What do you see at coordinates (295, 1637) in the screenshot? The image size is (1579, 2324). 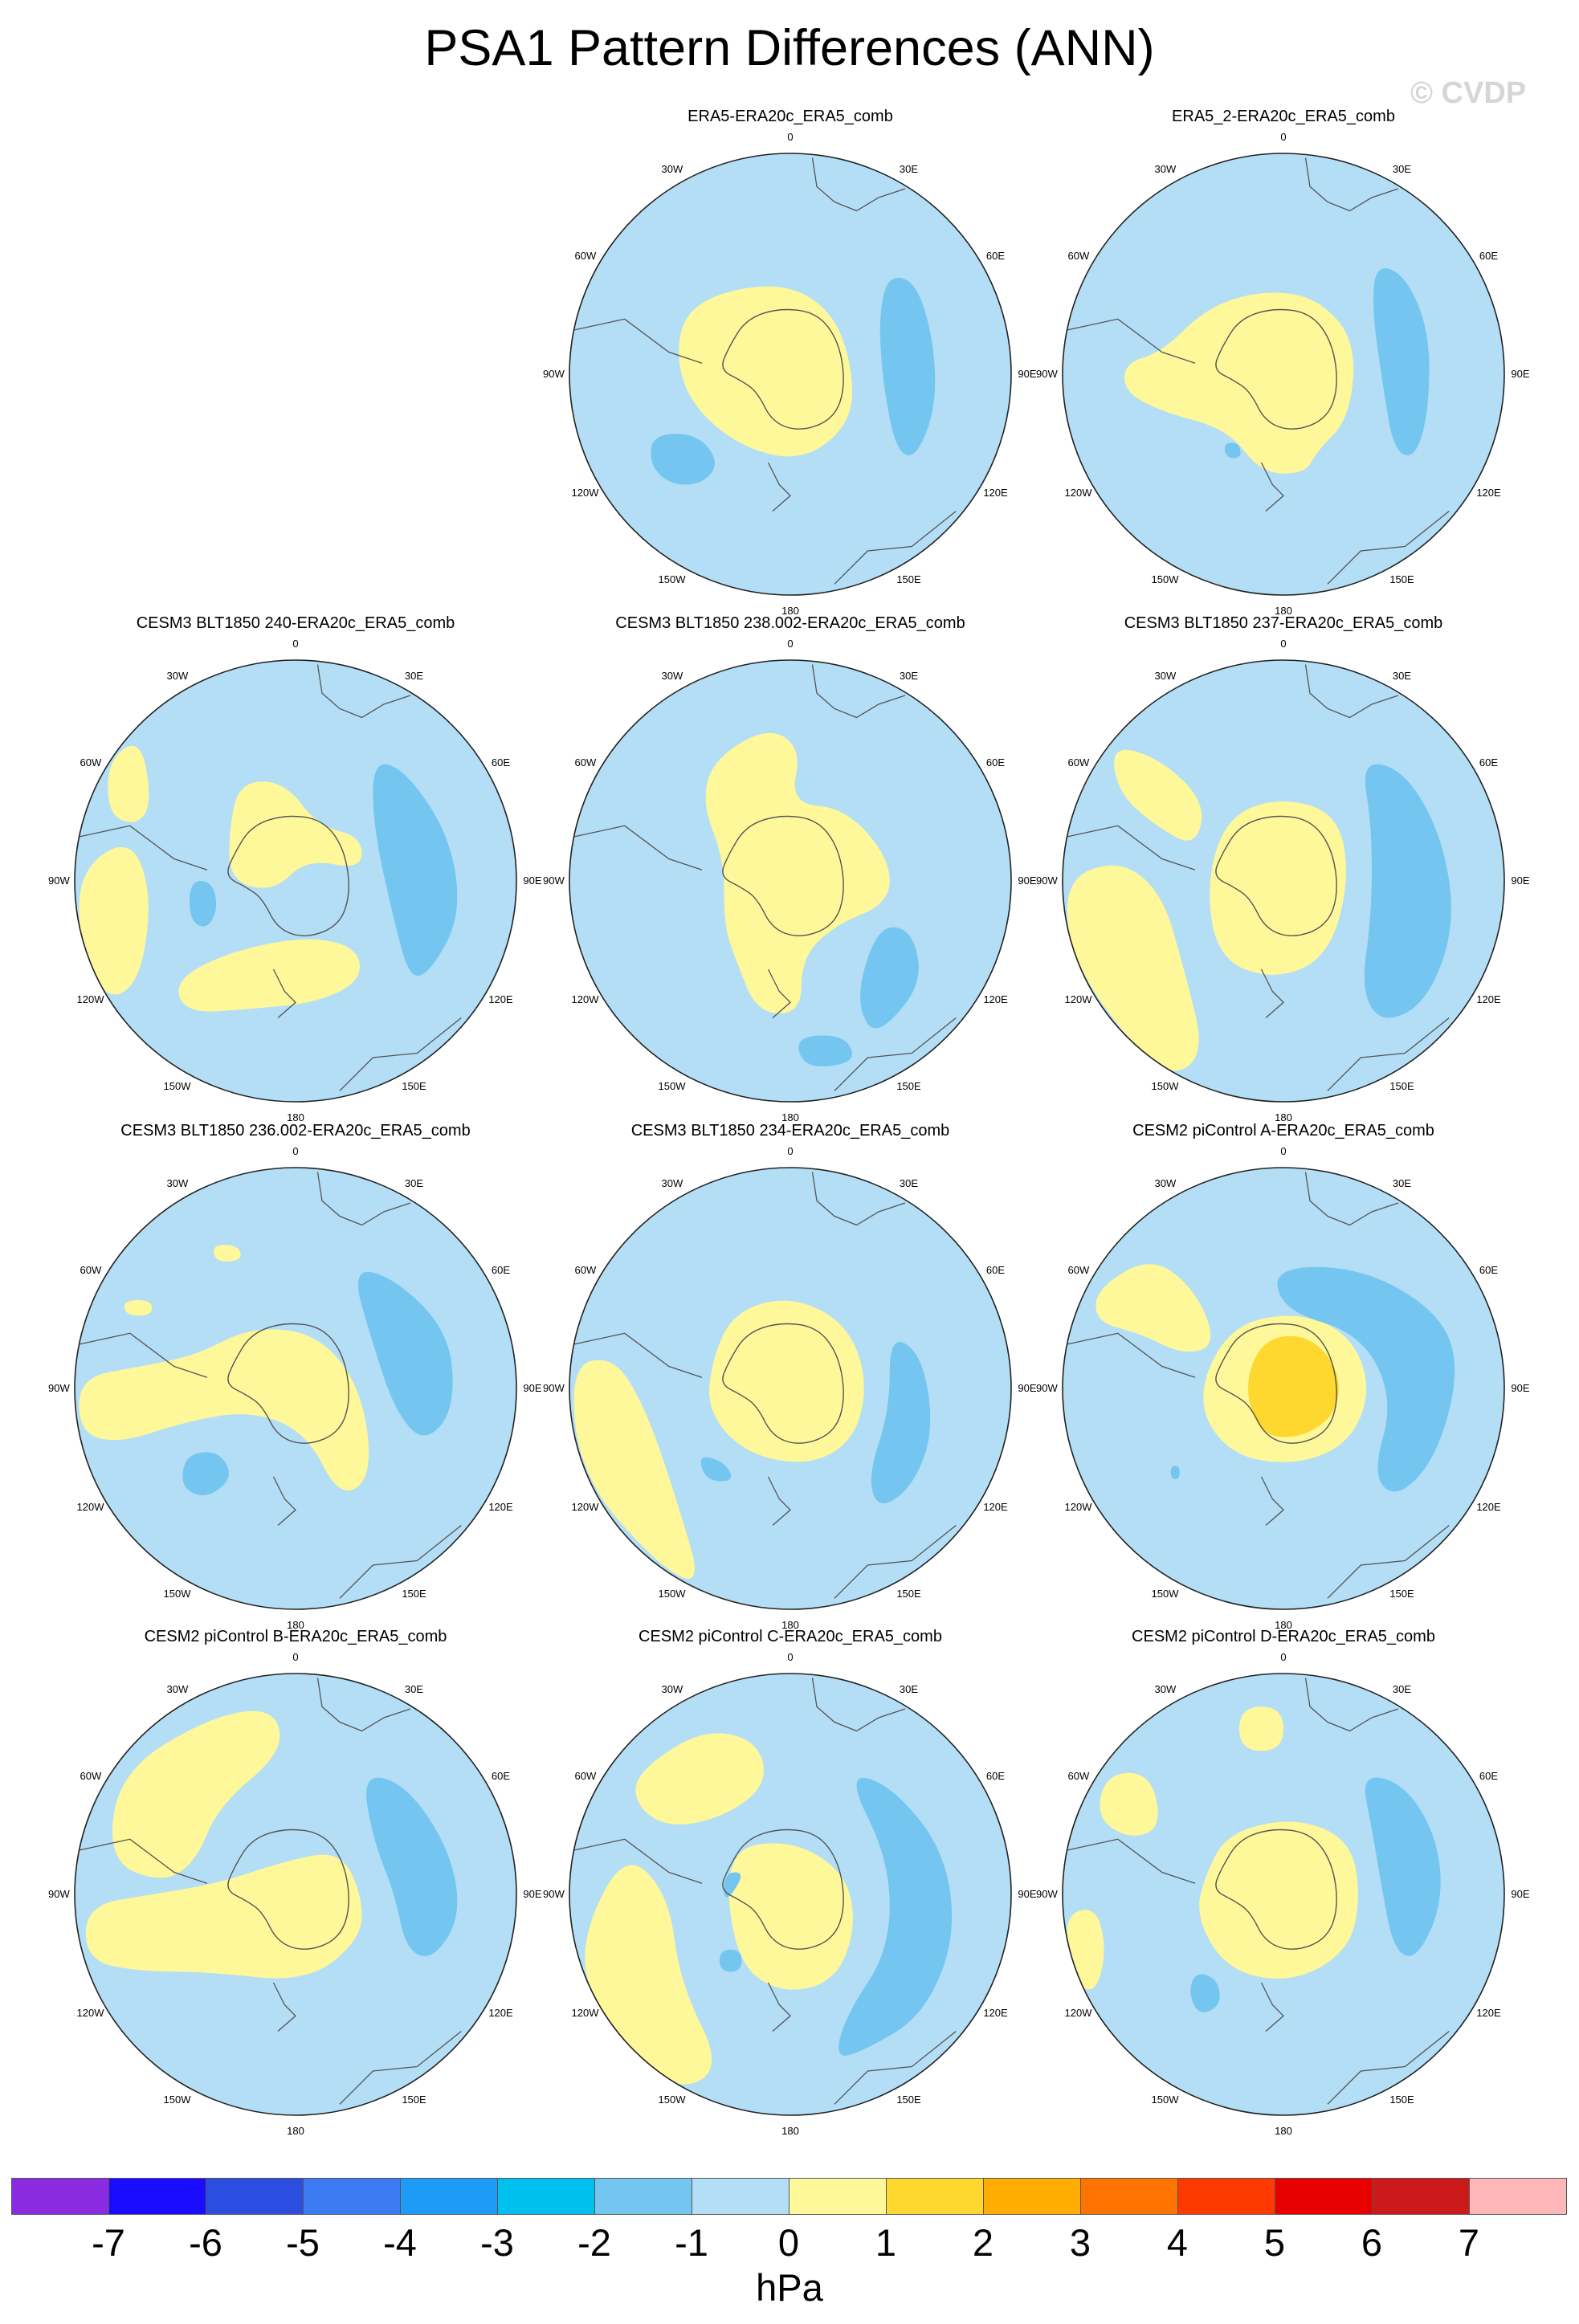 I see `panel-title: CESM2 piControl B-ERA20c_ERA5_comb` at bounding box center [295, 1637].